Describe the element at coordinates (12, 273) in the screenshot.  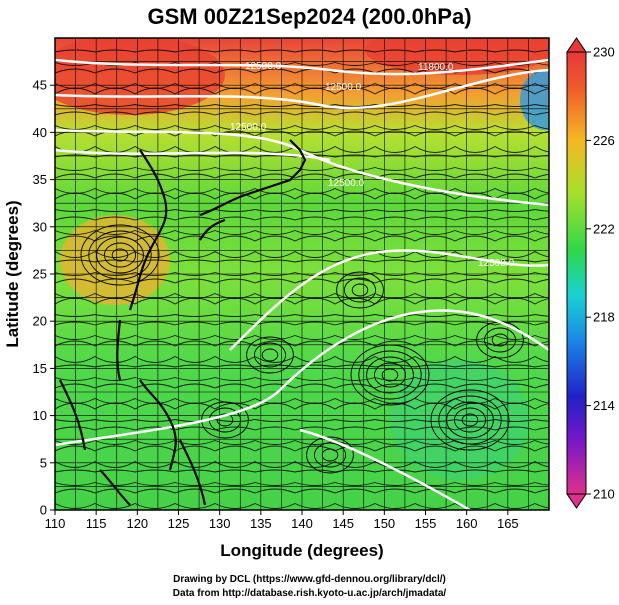
I see `y-axis-title: Latitude (degrees)` at that location.